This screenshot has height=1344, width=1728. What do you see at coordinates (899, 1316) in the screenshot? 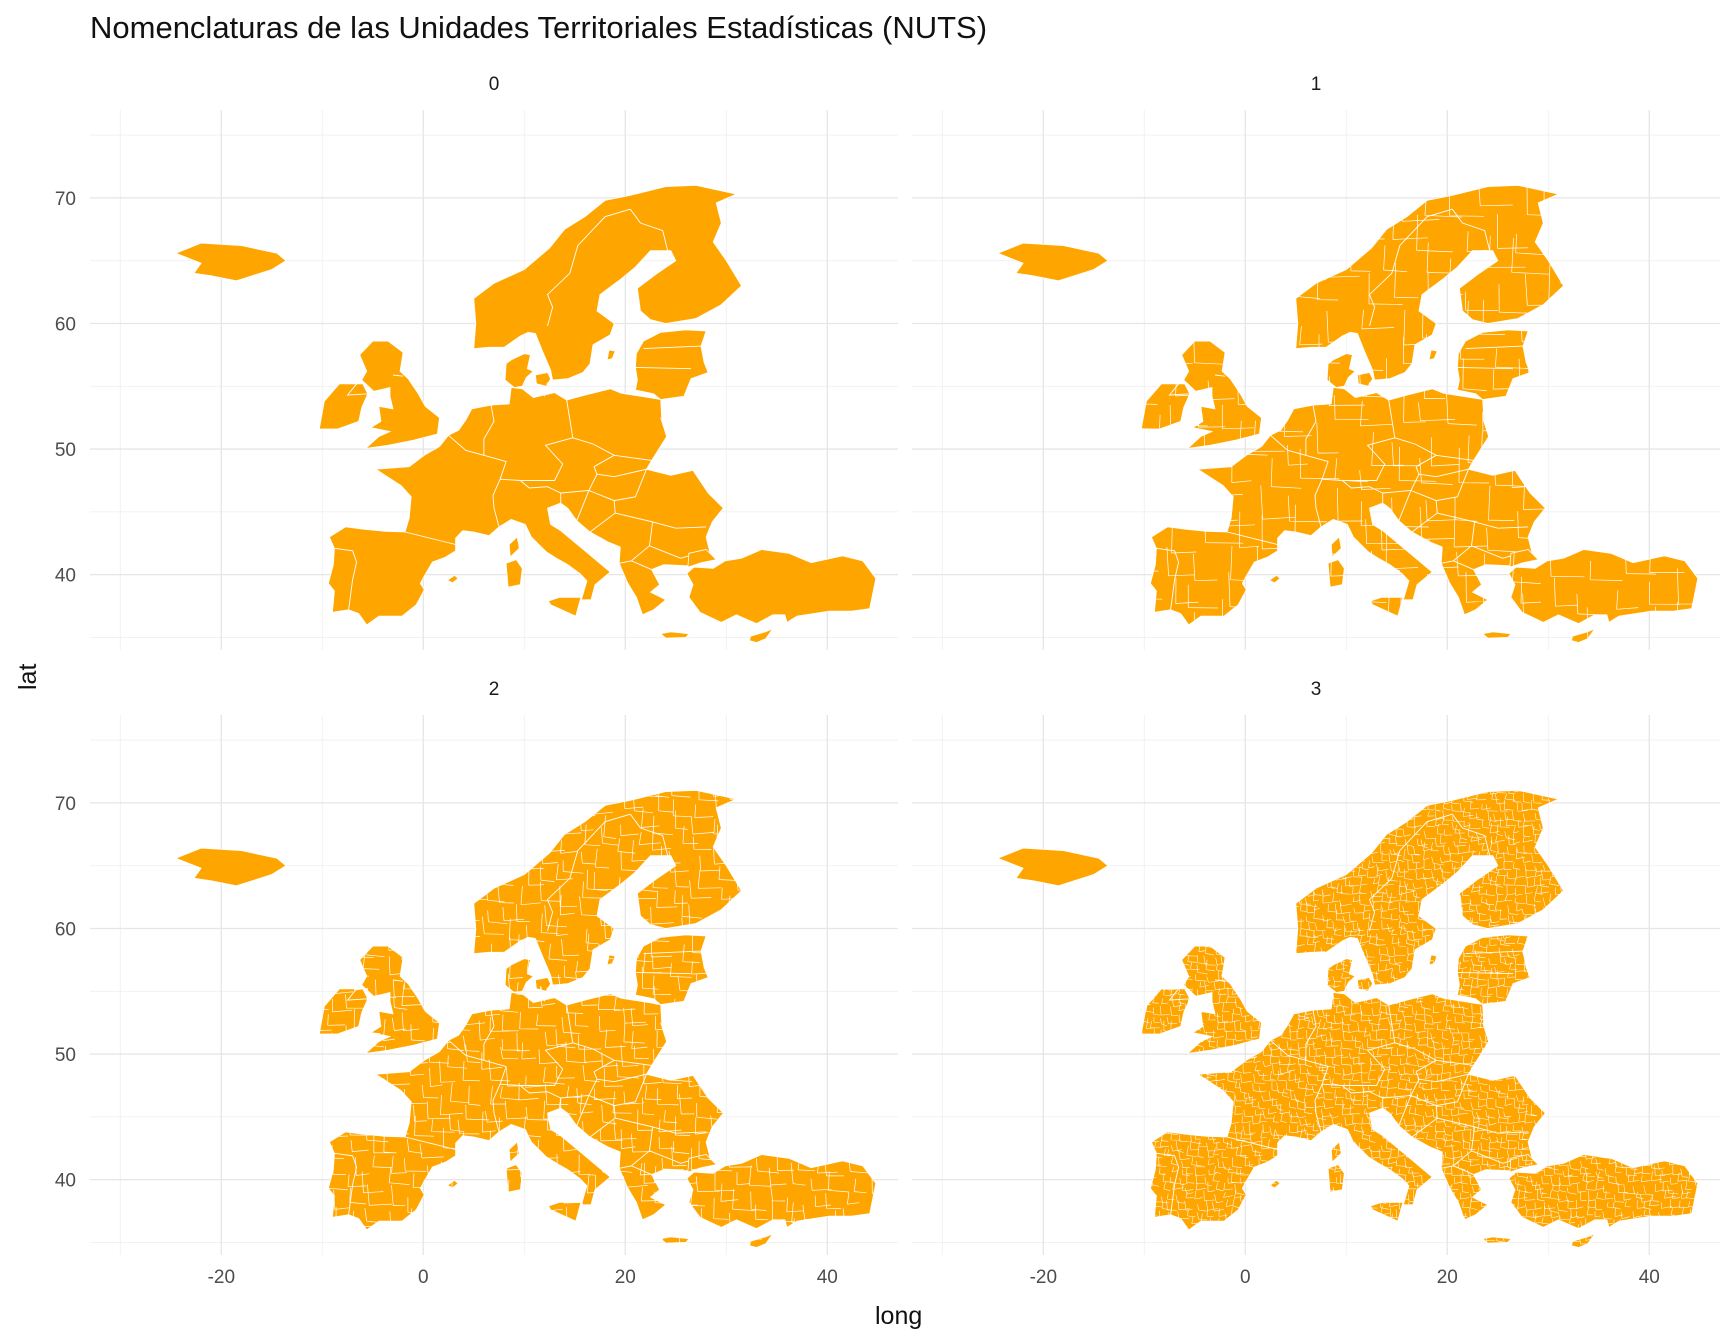
I see `x-axis-label: long` at bounding box center [899, 1316].